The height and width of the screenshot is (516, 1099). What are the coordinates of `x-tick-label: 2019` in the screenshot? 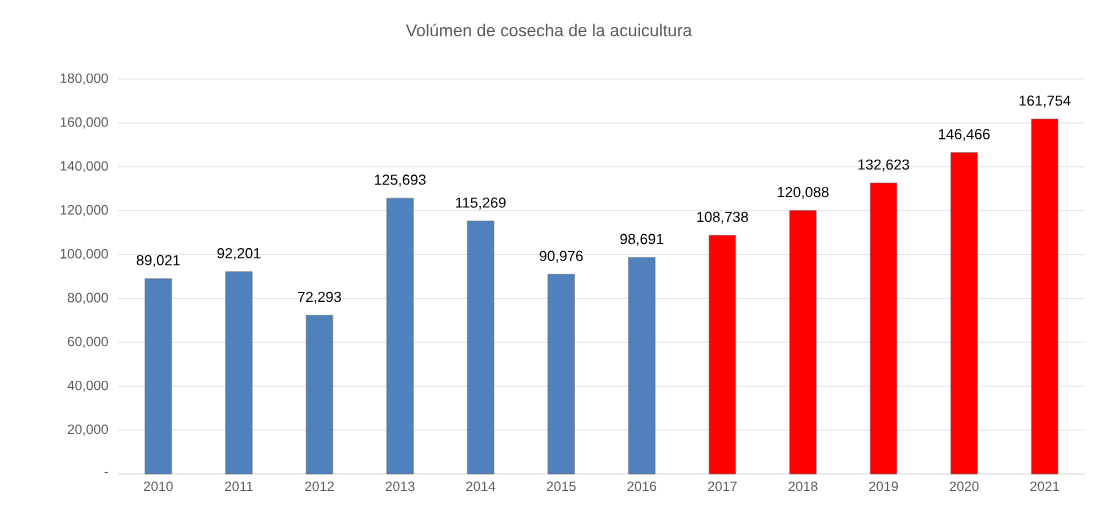 It's located at (883, 486).